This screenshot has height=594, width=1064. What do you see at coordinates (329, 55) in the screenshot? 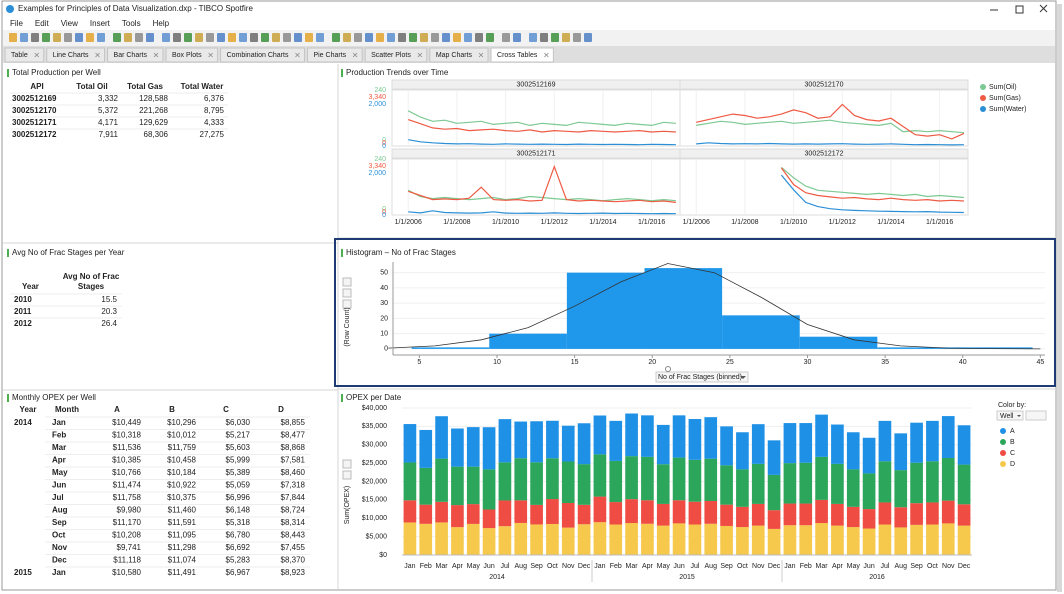
I see `tab-label: Pie Charts` at bounding box center [329, 55].